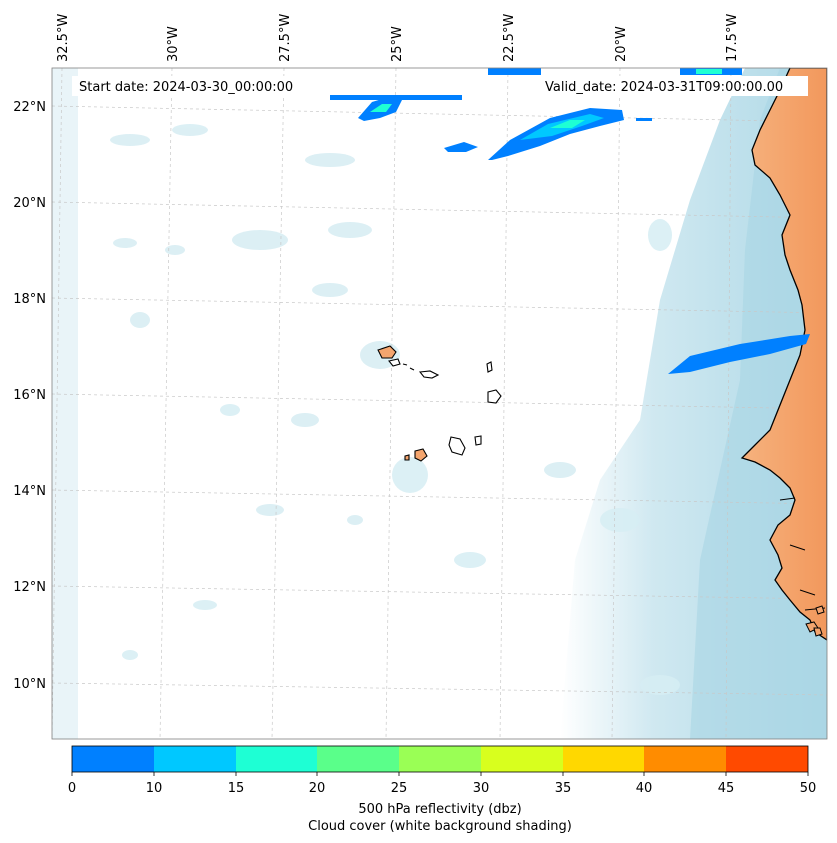 This screenshot has height=843, width=837. Describe the element at coordinates (439, 809) in the screenshot. I see `colorbar-label: 500 hPa reflectivity (dbz)` at that location.